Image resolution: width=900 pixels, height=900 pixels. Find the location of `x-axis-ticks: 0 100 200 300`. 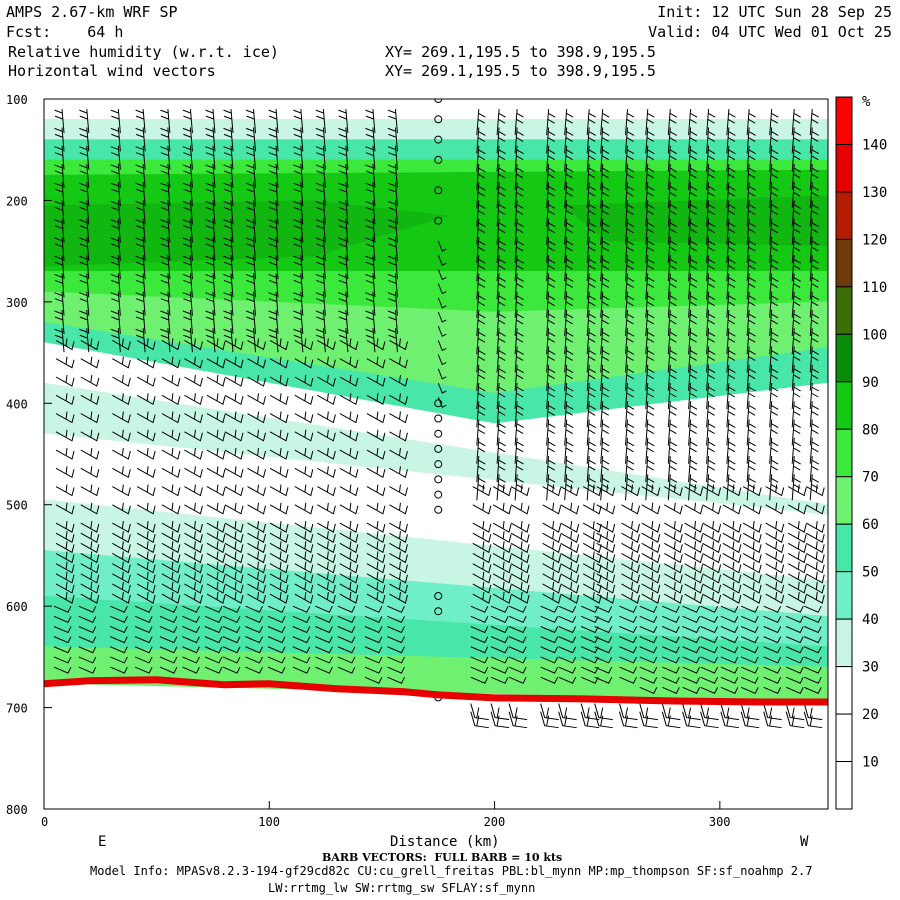

x-axis-ticks: 0 100 200 300 is located at coordinates (386, 815).